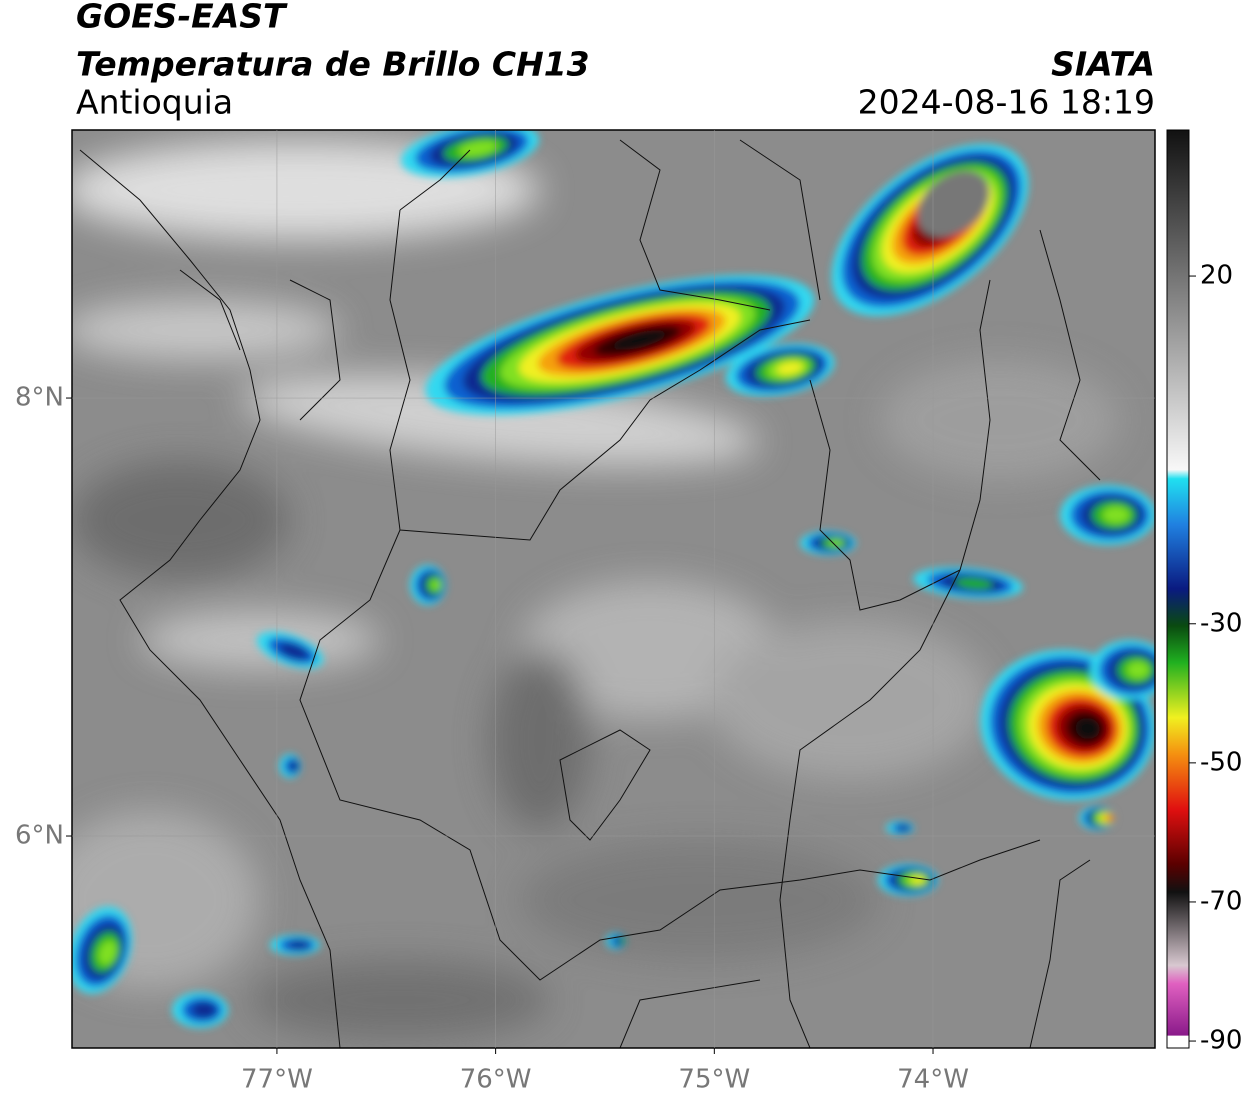  I want to click on x-tick-label: 75°W, so click(714, 1080).